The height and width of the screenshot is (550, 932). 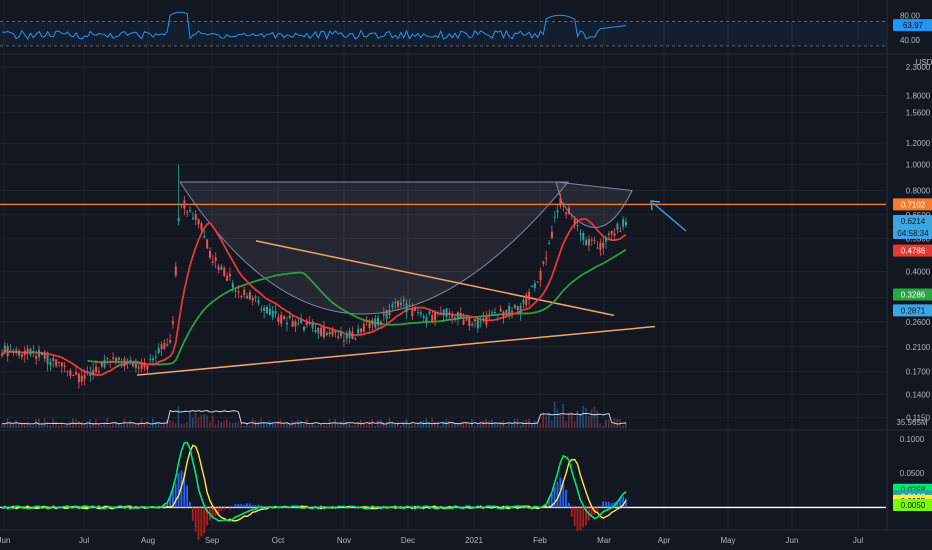 I want to click on macd-tick-label: 0.1000, so click(x=912, y=439).